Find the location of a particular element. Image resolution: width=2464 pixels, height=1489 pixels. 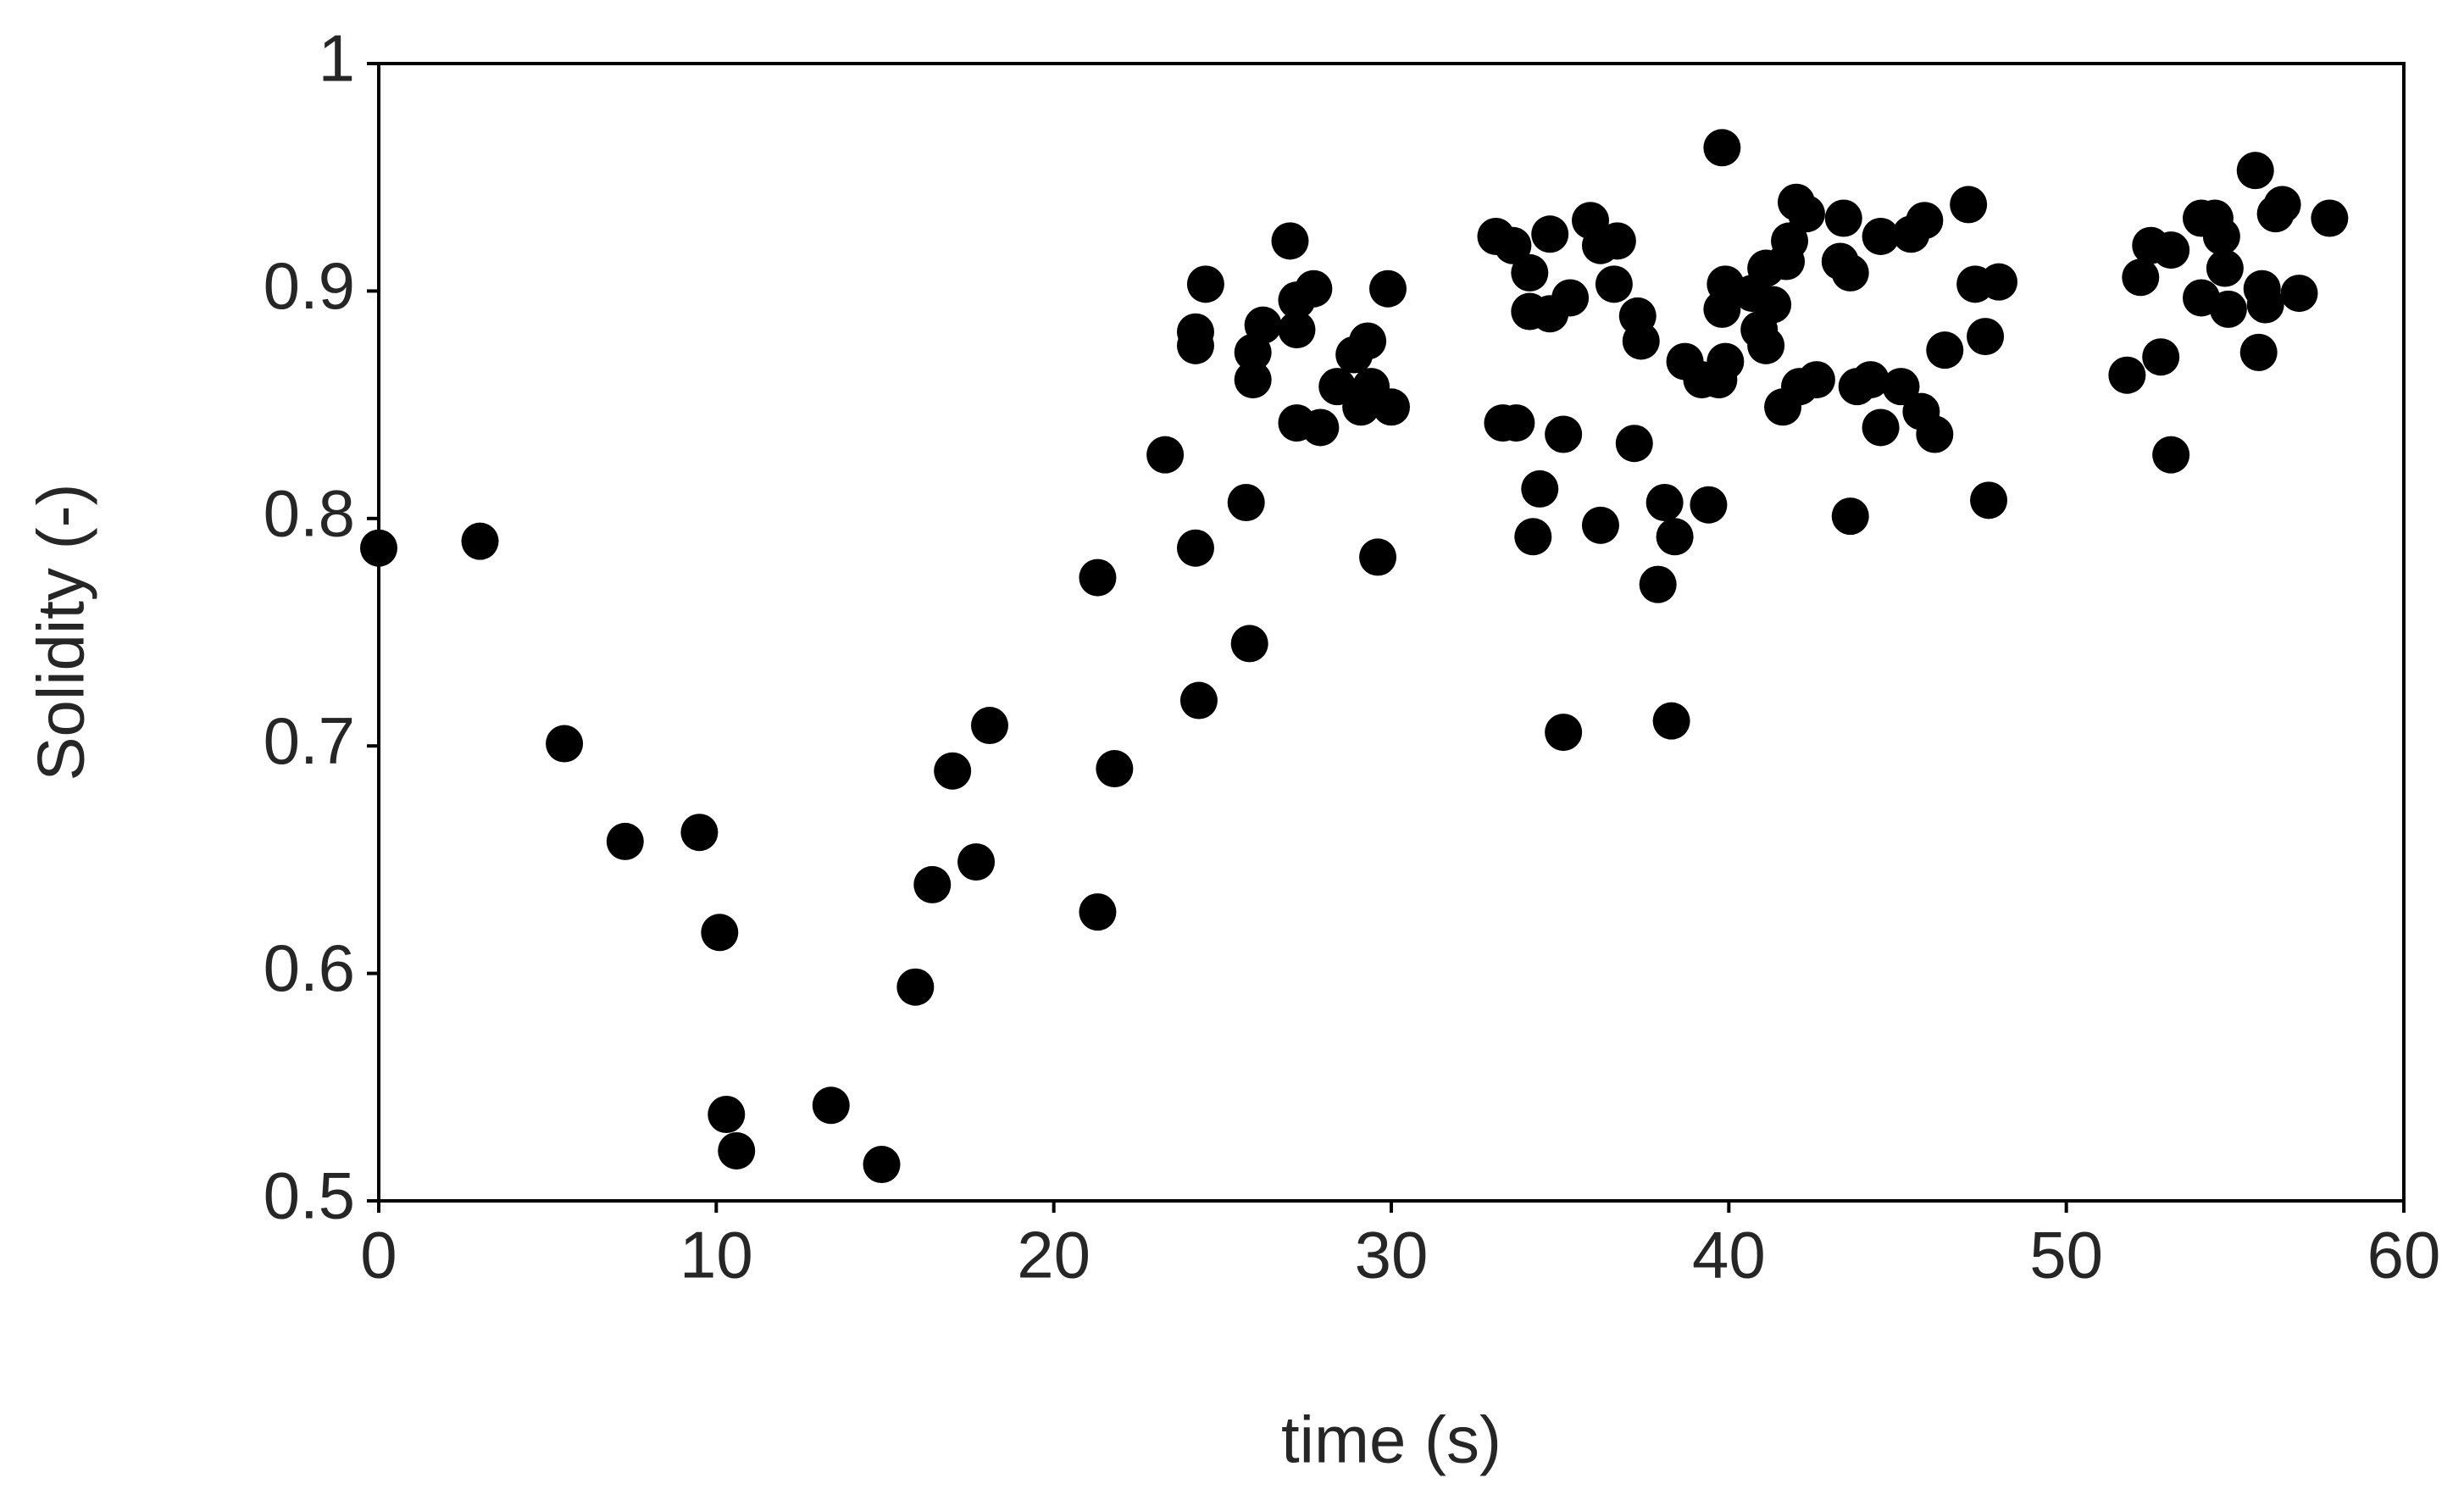

y-tick-label: 0.5 is located at coordinates (310, 1195).